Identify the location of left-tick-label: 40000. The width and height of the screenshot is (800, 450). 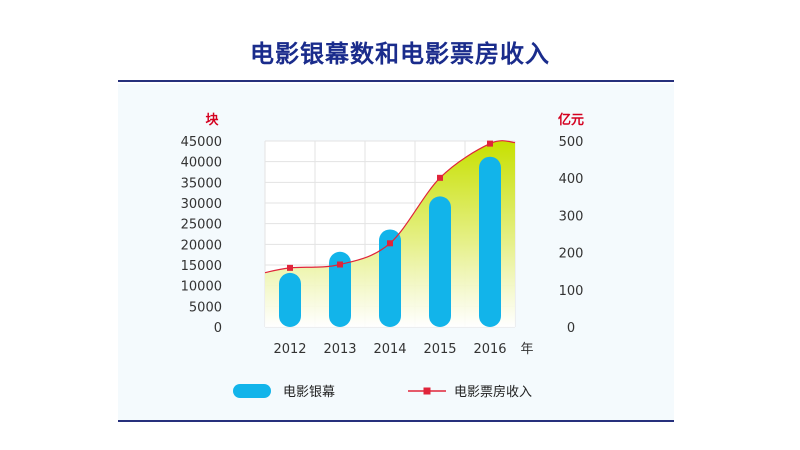
(201, 163).